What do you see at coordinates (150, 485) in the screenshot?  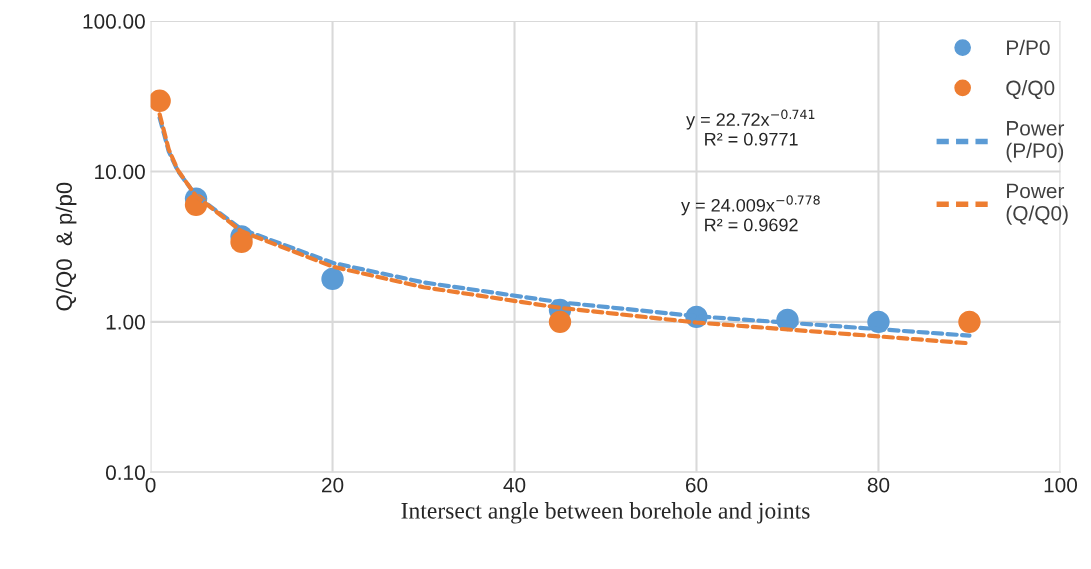 I see `x-tick-label: 0` at bounding box center [150, 485].